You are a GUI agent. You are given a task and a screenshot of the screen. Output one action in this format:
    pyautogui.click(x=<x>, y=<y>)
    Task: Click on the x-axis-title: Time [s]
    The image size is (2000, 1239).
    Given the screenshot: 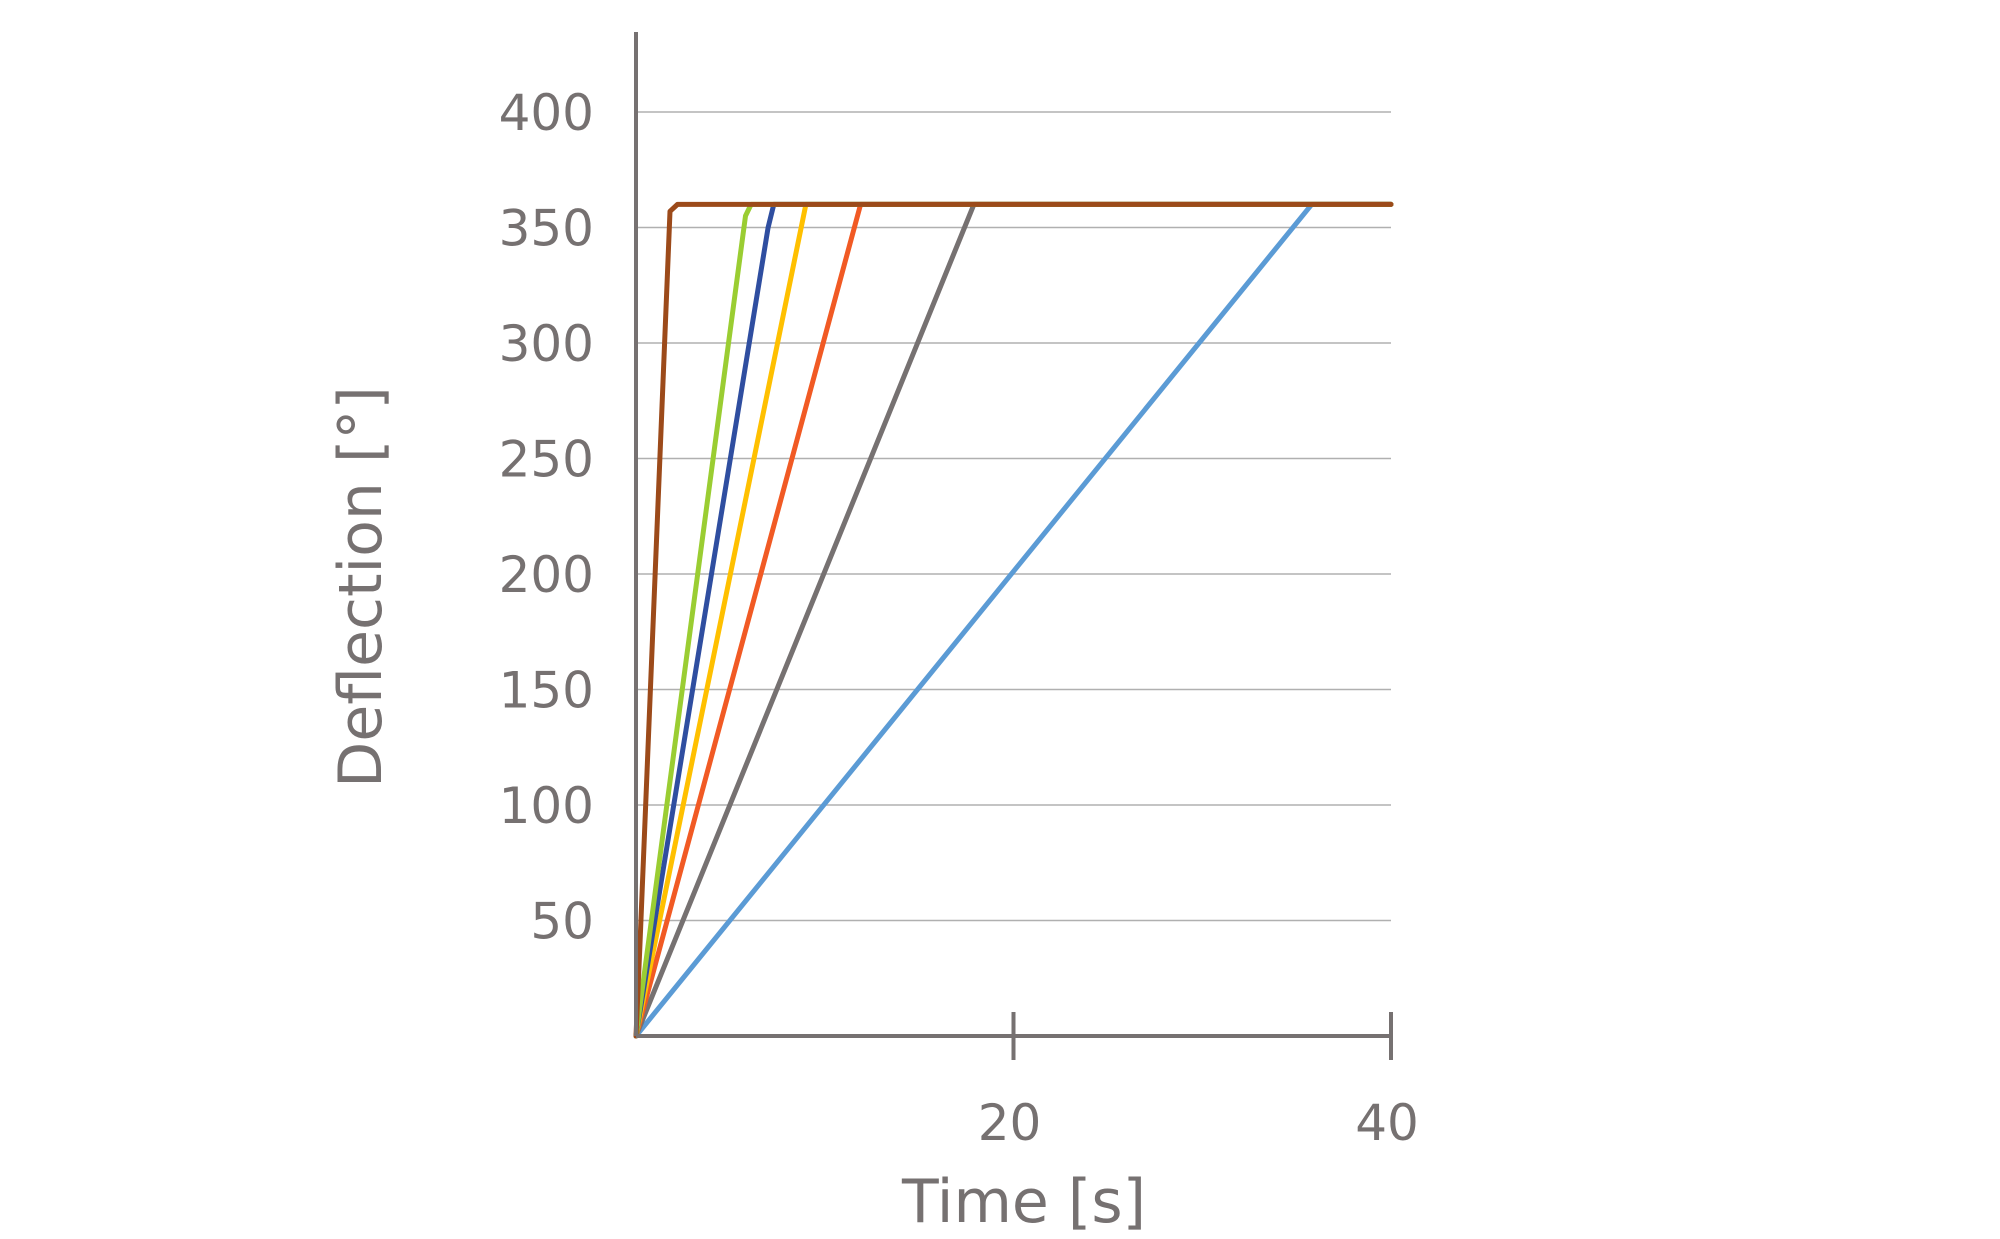 What is the action you would take?
    pyautogui.click(x=1023, y=1202)
    